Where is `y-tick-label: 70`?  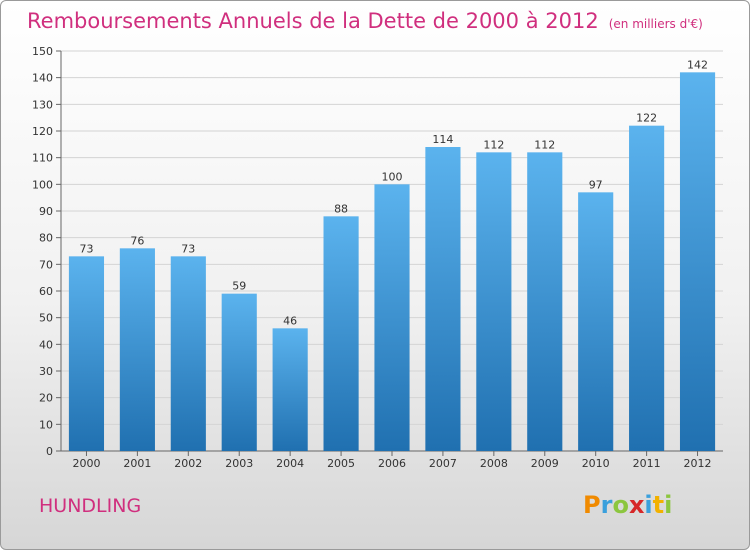 y-tick-label: 70 is located at coordinates (46, 264).